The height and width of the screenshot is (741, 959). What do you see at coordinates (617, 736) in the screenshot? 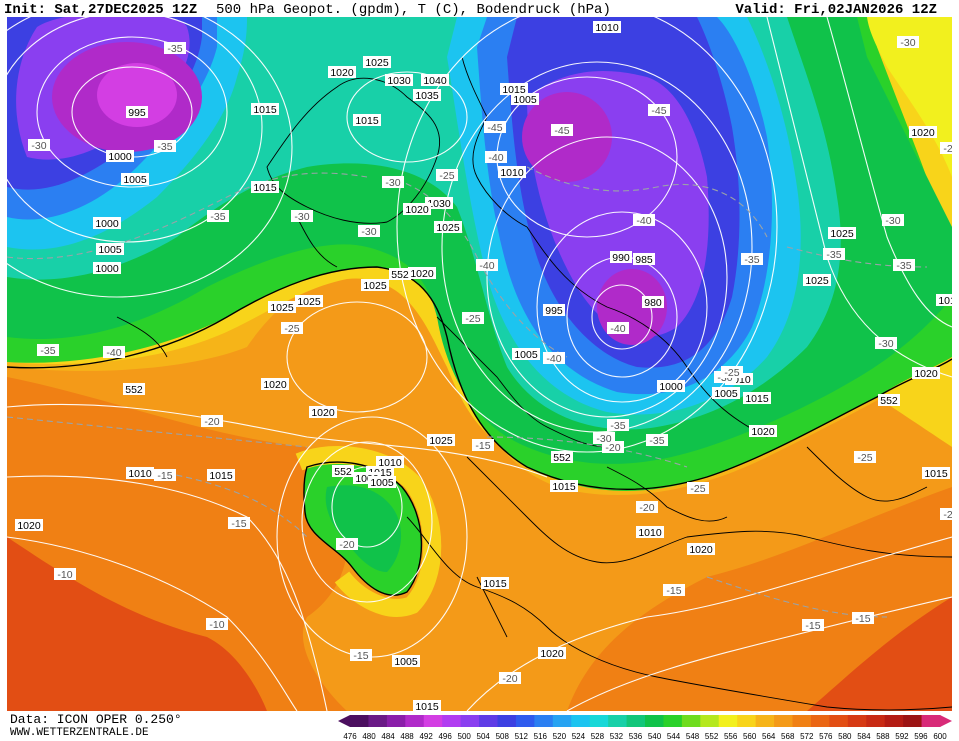
I see `scale-tick-label: 532` at bounding box center [617, 736].